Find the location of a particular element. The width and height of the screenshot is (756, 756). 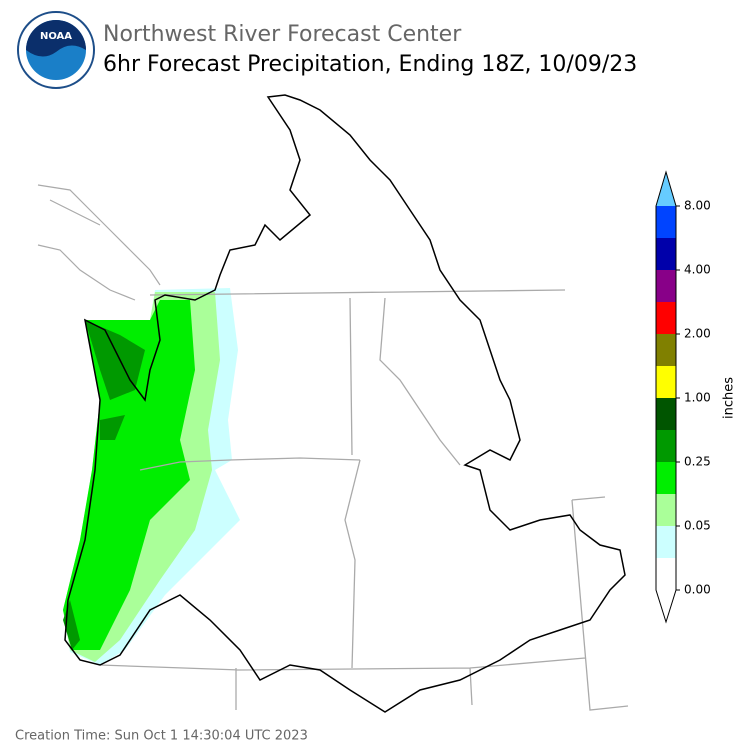

logo-text: NOAA is located at coordinates (56, 36).